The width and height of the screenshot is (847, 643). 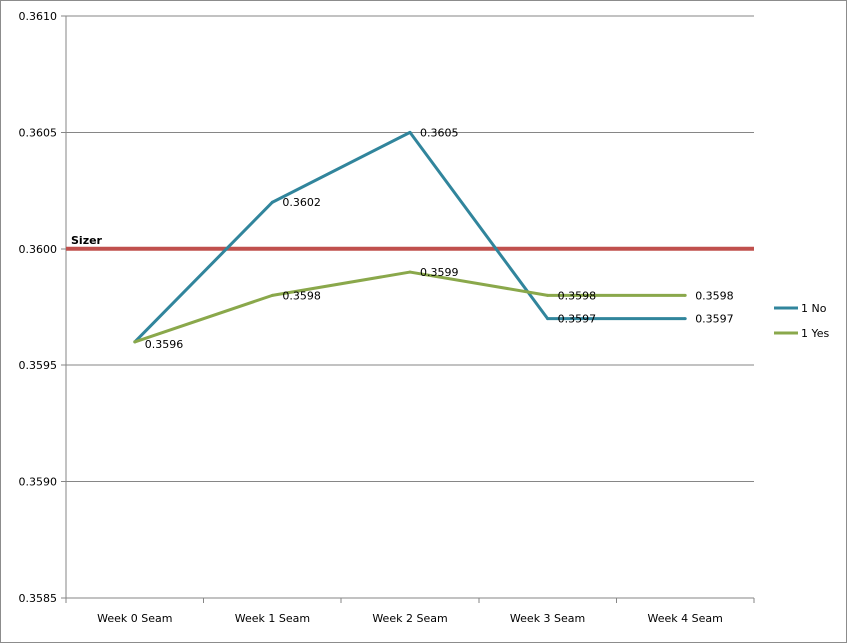 What do you see at coordinates (38, 598) in the screenshot?
I see `y-tick-label: 0.3585` at bounding box center [38, 598].